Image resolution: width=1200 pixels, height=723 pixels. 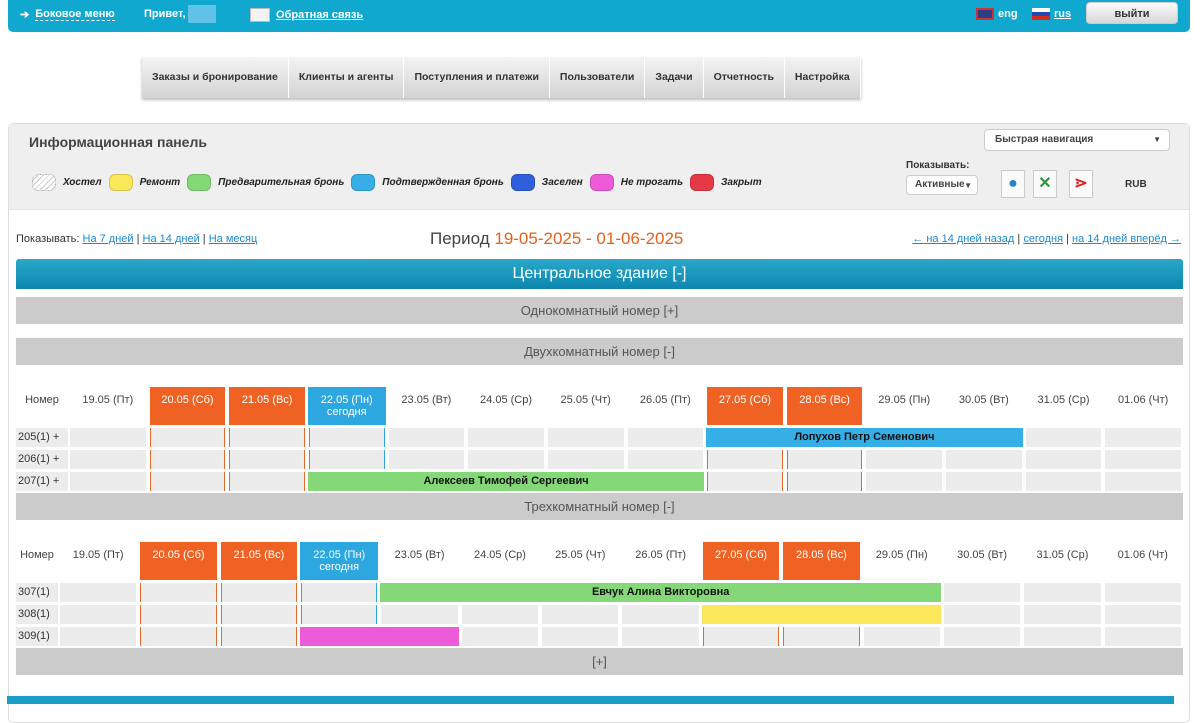 I want to click on menu-clients: Клиенты и агенты, so click(x=346, y=77).